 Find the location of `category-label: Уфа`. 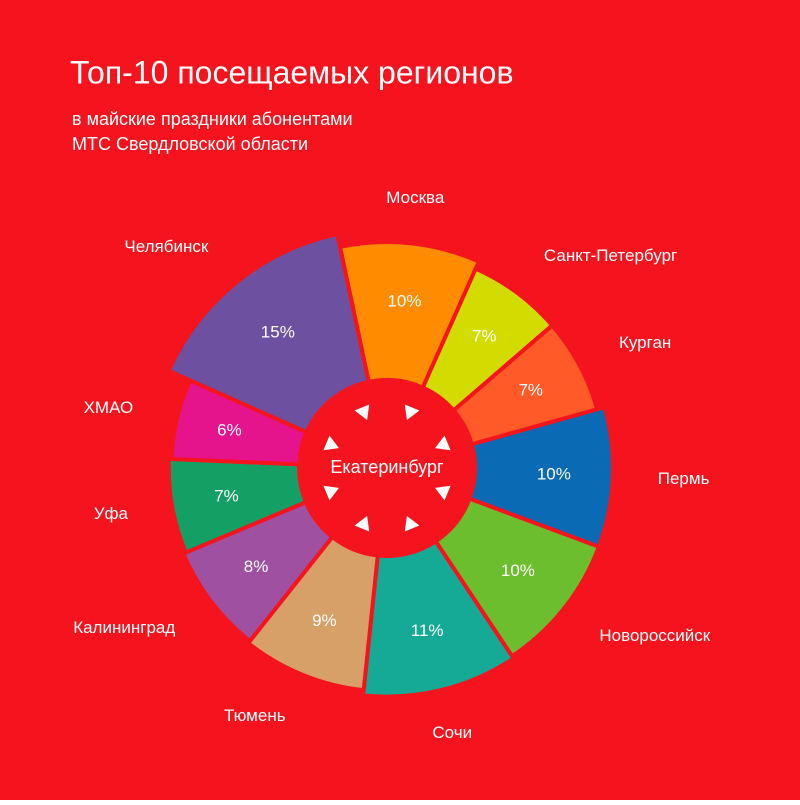

category-label: Уфа is located at coordinates (111, 513).